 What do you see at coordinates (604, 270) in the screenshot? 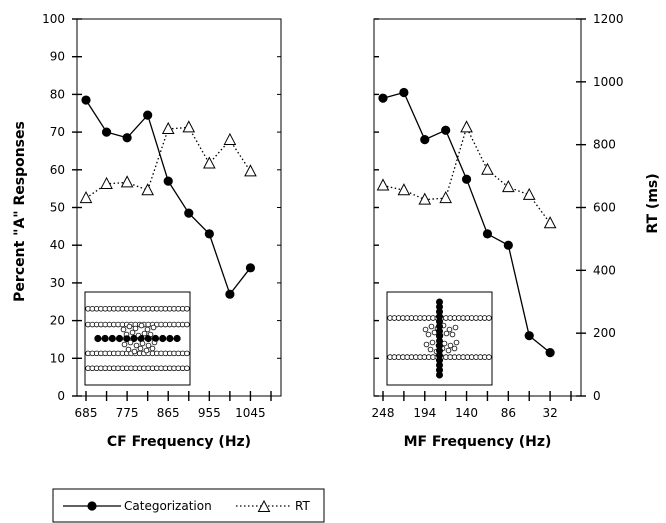
I see `y-tick-label: 400` at bounding box center [604, 270].